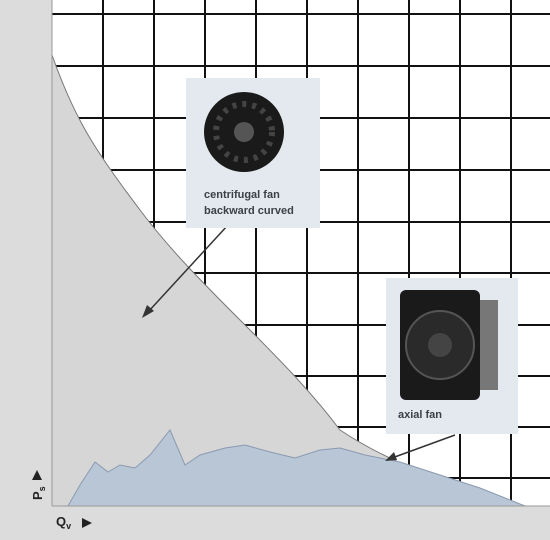 Image resolution: width=550 pixels, height=540 pixels. I want to click on fan-blades, so click(244, 132).